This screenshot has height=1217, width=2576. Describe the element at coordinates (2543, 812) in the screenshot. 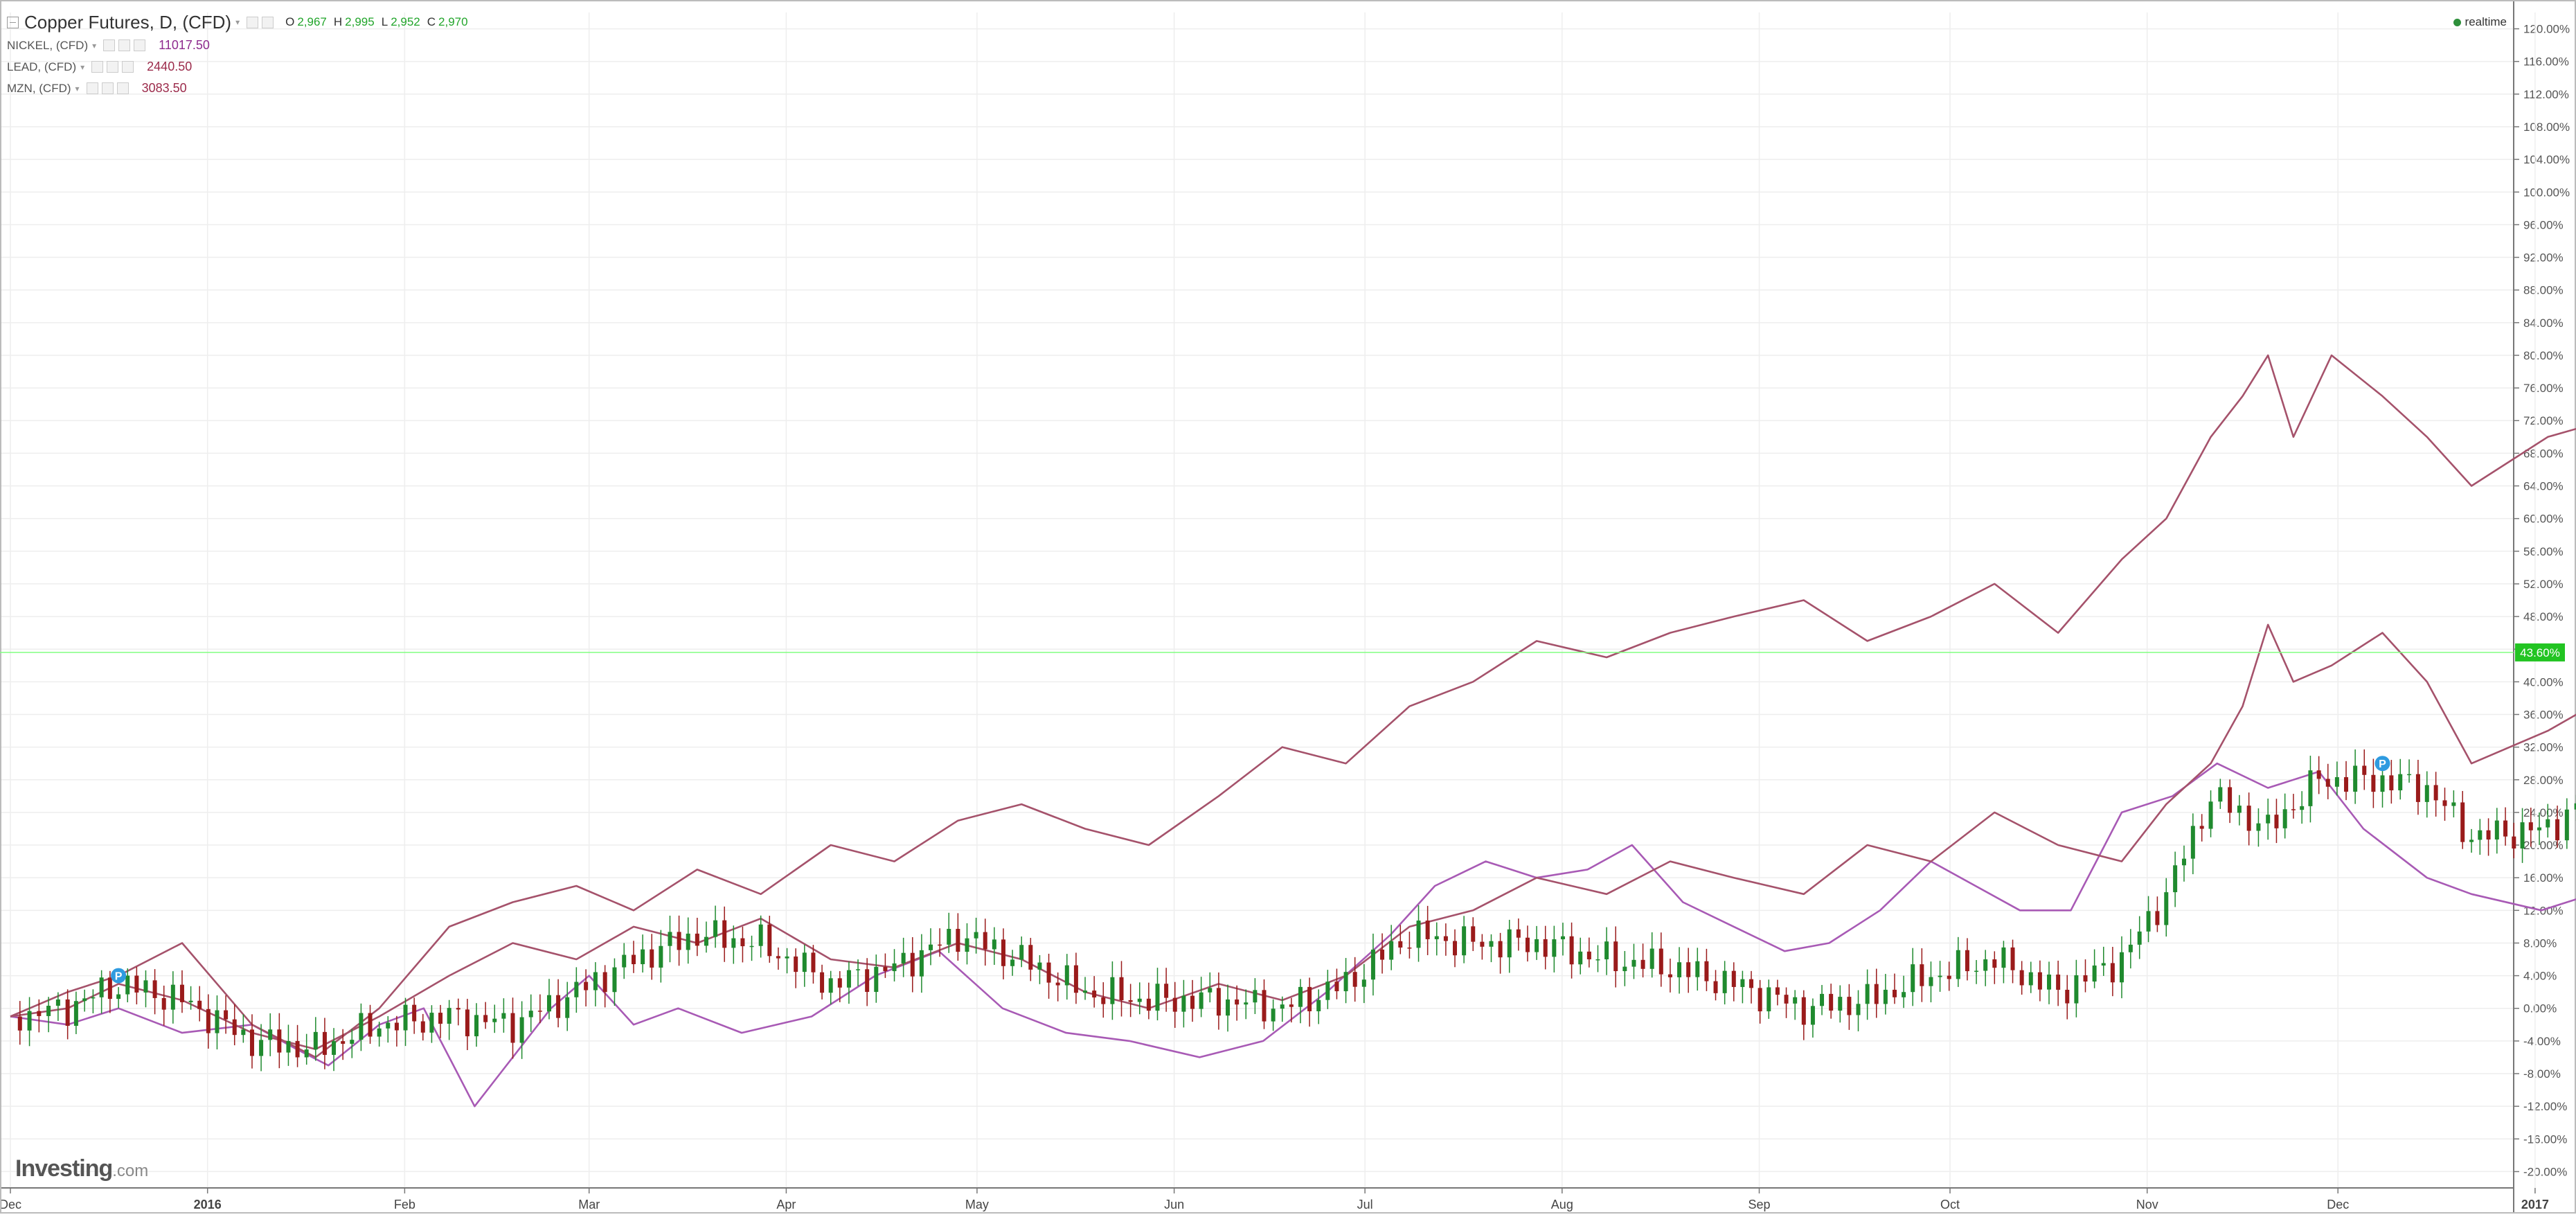

I see `y-tick-label: 24.00%` at that location.